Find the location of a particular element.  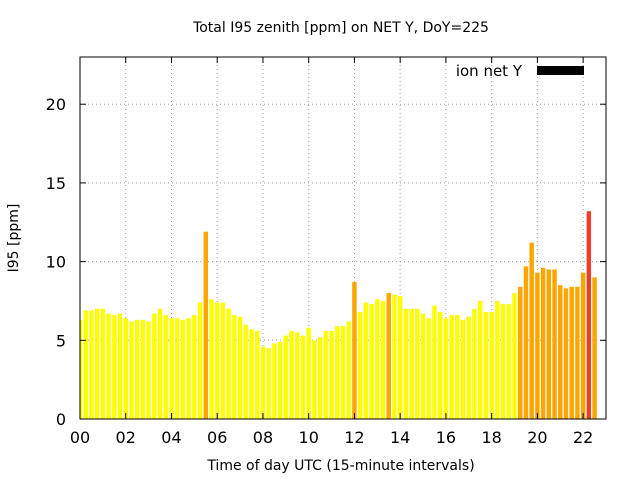

x-tick-label: 12 is located at coordinates (354, 437).